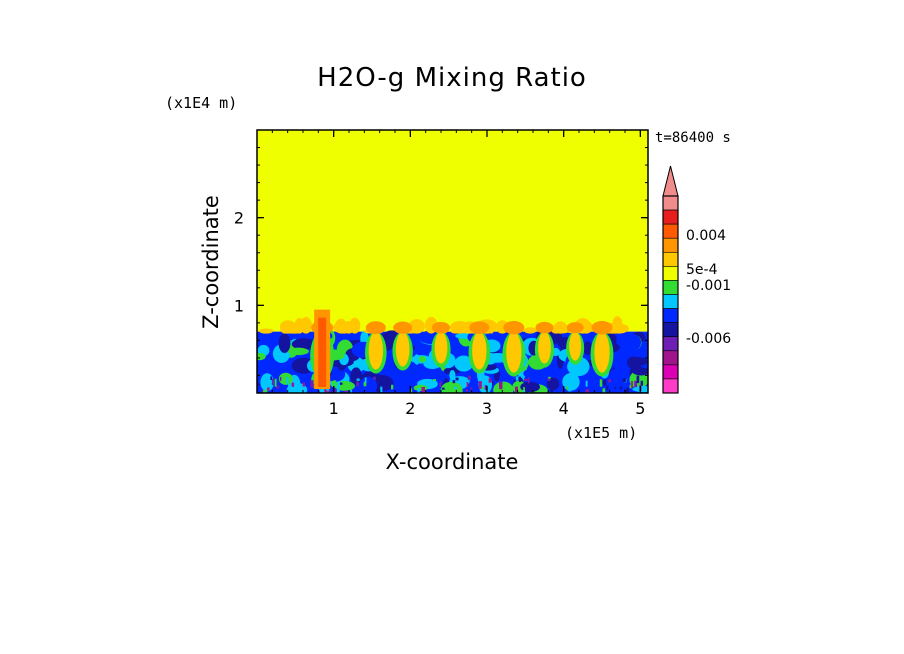  Describe the element at coordinates (410, 408) in the screenshot. I see `x-tick-label: 2` at that location.